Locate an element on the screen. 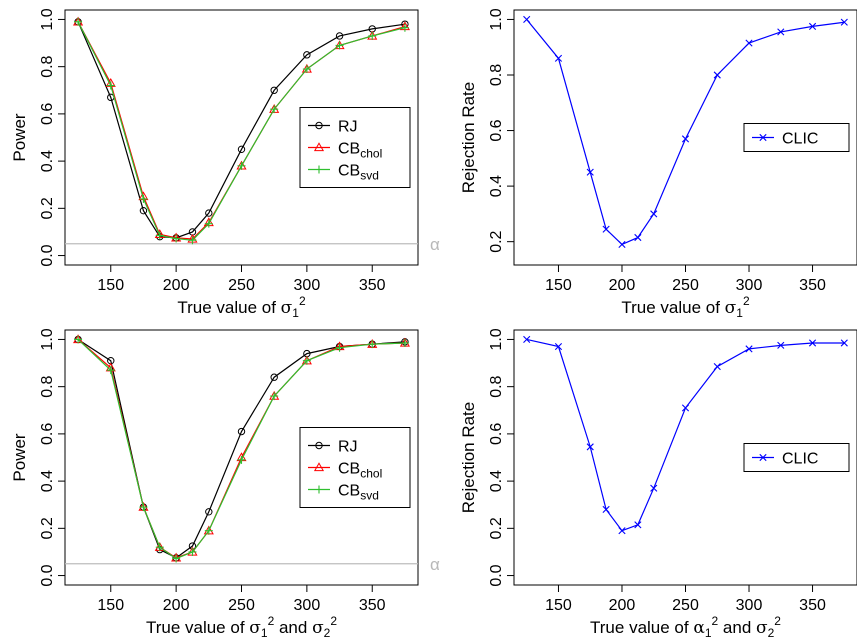  series-line-clic is located at coordinates (685, 435).